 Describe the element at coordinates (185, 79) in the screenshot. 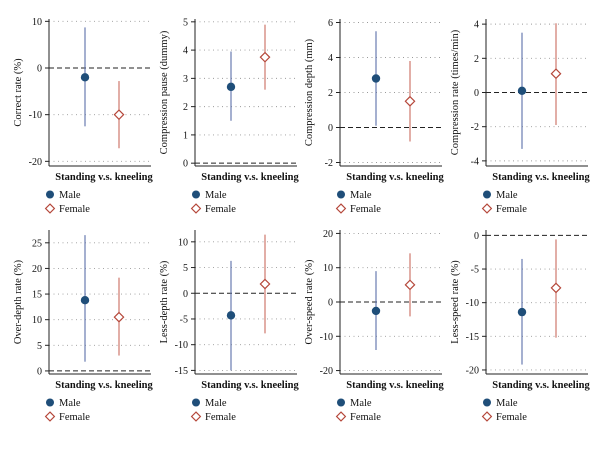

I see `y-tick-label: 3` at that location.